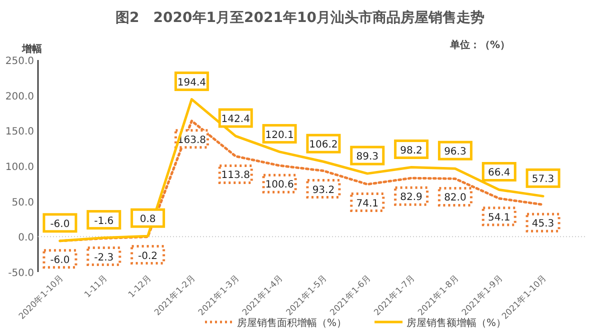 This screenshot has width=600, height=335. I want to click on data-label: 57.3, so click(543, 180).